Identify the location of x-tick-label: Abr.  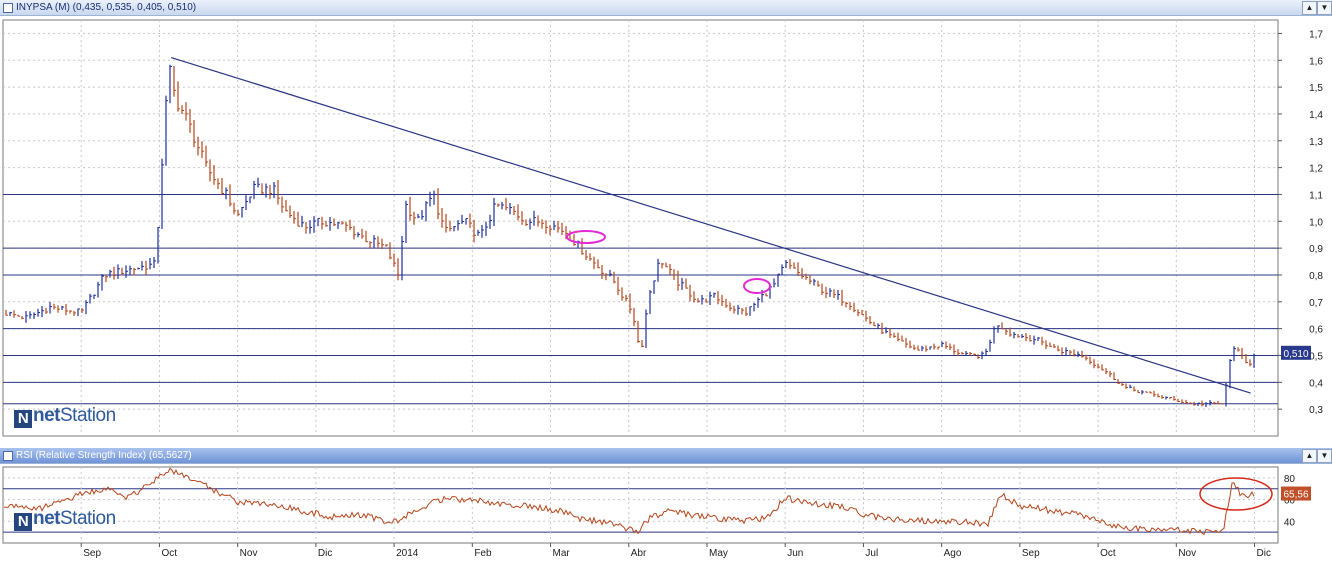
(639, 553).